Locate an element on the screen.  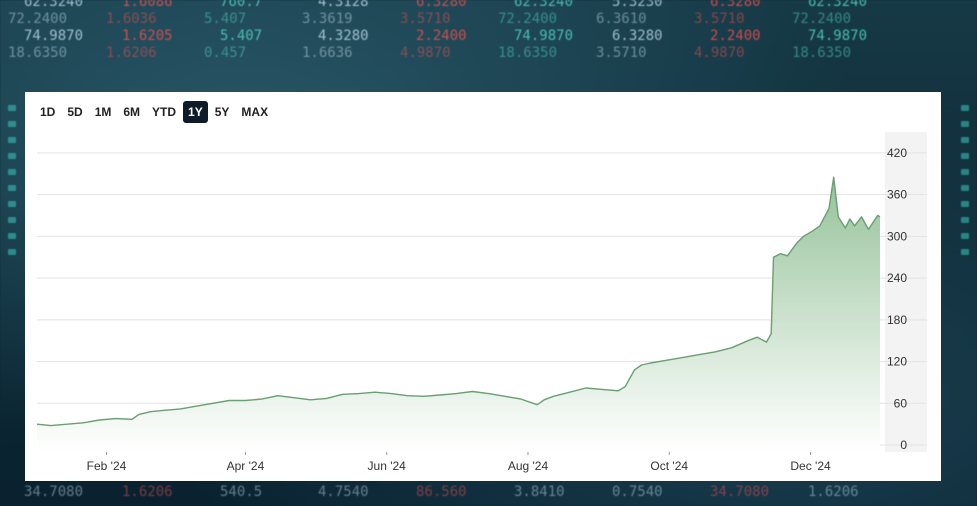
y-tick-label: 300 is located at coordinates (897, 236).